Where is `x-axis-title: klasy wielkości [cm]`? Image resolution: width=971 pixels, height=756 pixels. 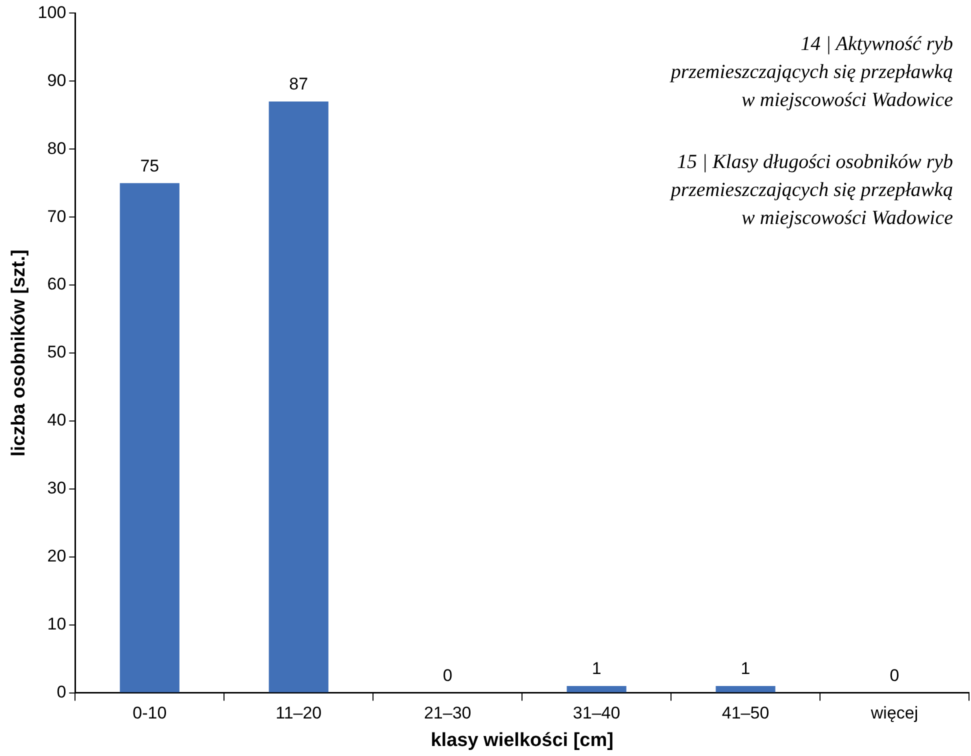 x-axis-title: klasy wielkości [cm] is located at coordinates (522, 740).